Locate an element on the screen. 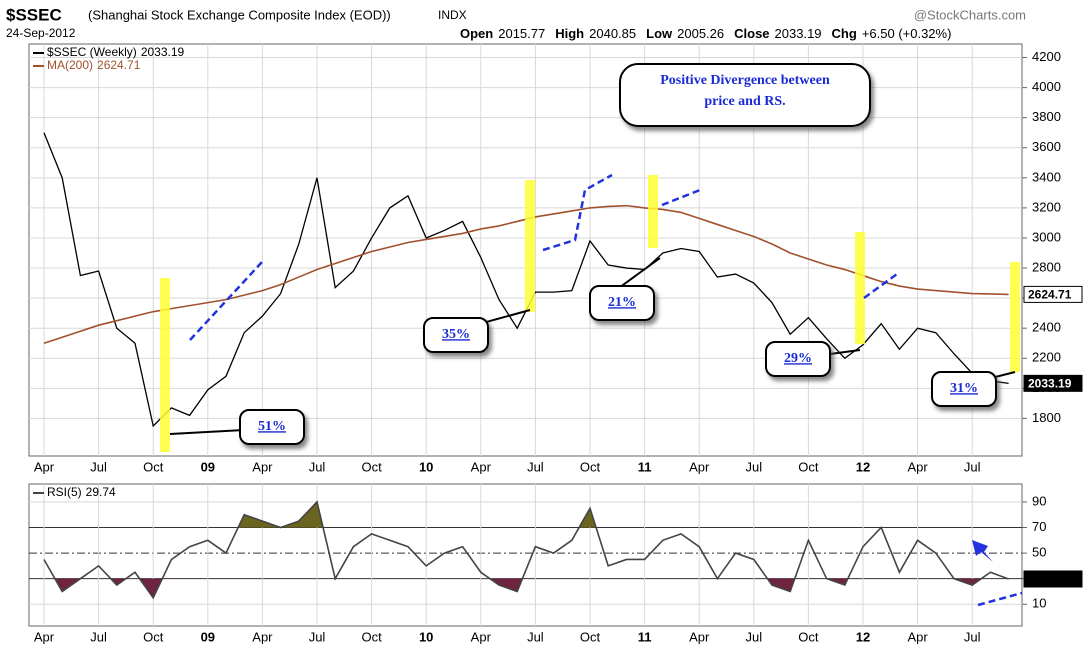  legend-name: $SSEC (Weekly) is located at coordinates (92, 52).